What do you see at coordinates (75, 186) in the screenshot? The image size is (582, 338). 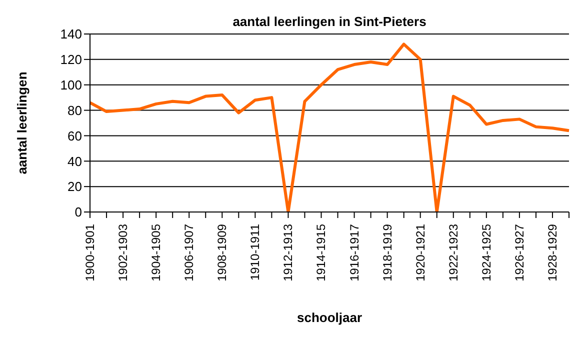 I see `y-tick-label: 20` at bounding box center [75, 186].